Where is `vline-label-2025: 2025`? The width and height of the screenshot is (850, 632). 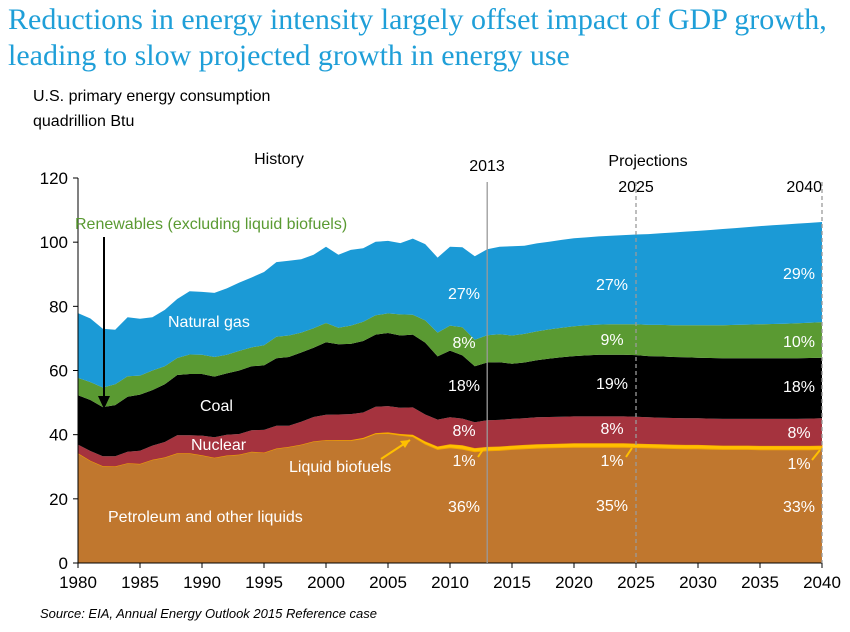
vline-label-2025: 2025 is located at coordinates (636, 187).